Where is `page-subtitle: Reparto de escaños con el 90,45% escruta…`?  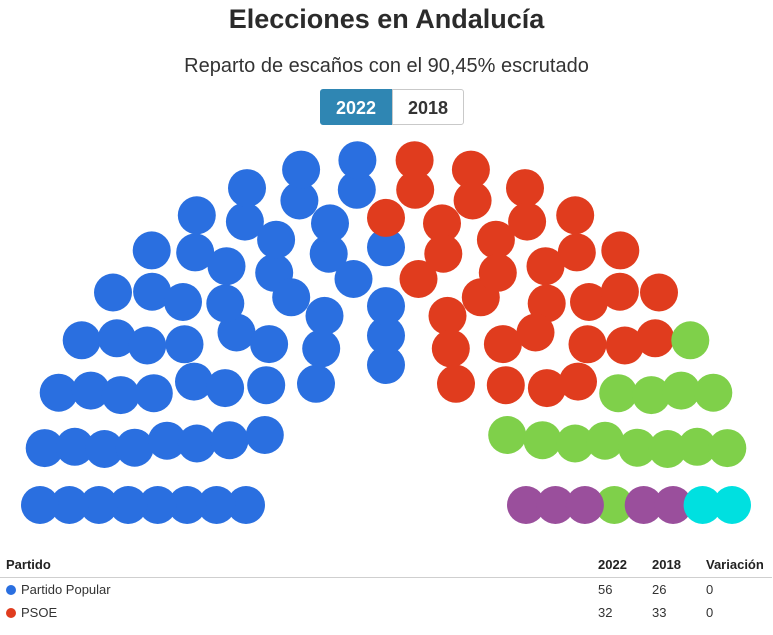 page-subtitle: Reparto de escaños con el 90,45% escruta… is located at coordinates (386, 66).